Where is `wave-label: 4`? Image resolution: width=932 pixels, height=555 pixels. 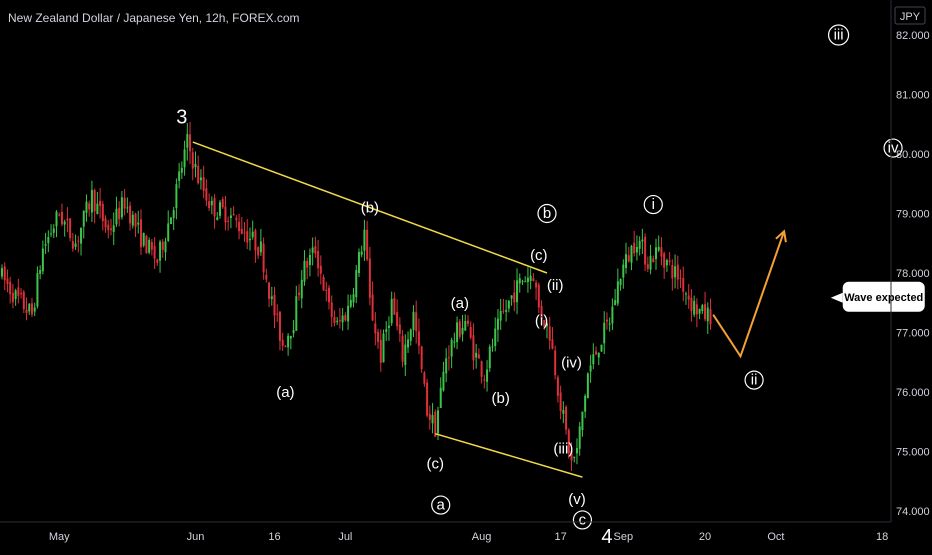 wave-label: 4 is located at coordinates (606, 537).